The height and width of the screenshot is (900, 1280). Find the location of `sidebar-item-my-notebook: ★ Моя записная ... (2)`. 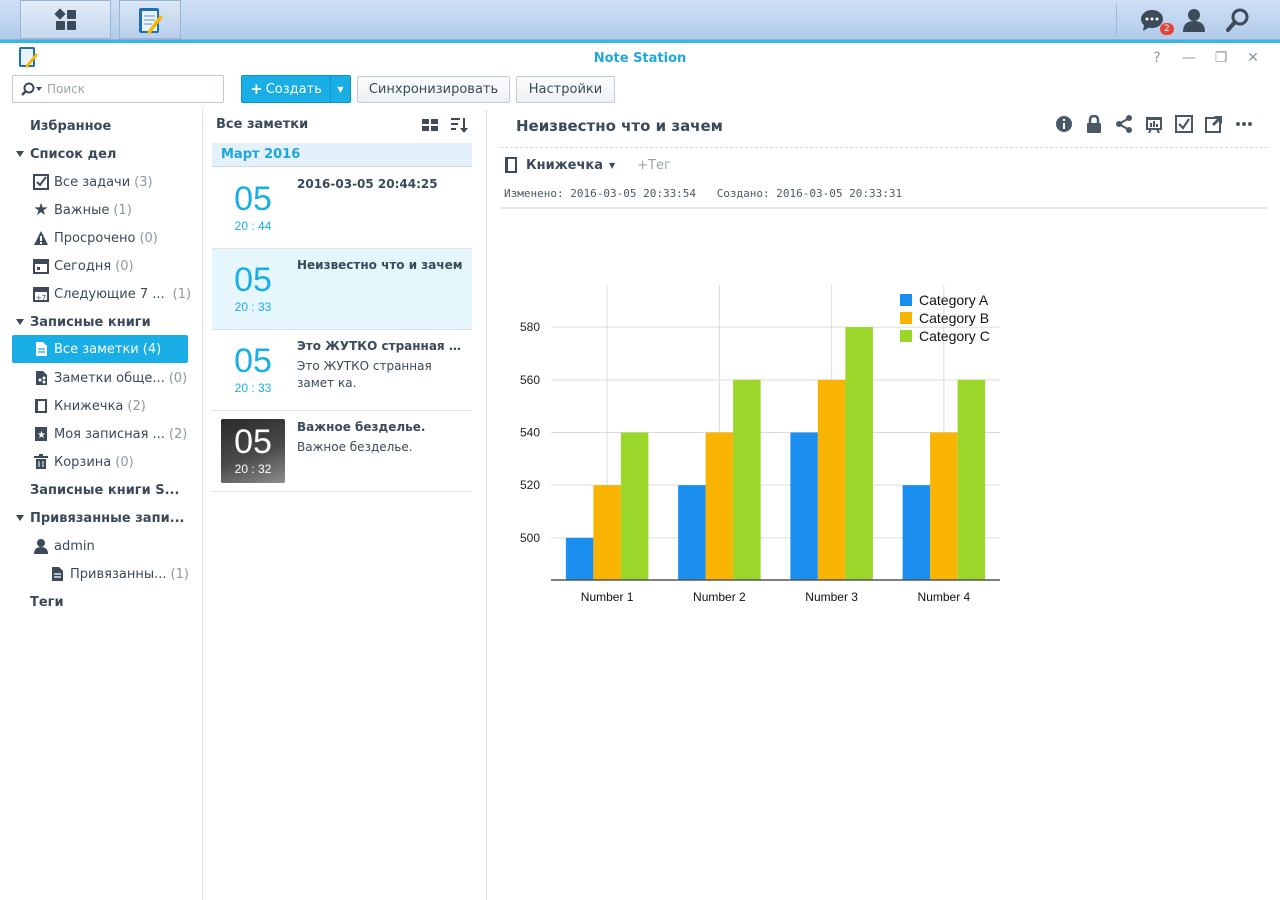

sidebar-item-my-notebook: ★ Моя записная ... (2) is located at coordinates (108, 434).